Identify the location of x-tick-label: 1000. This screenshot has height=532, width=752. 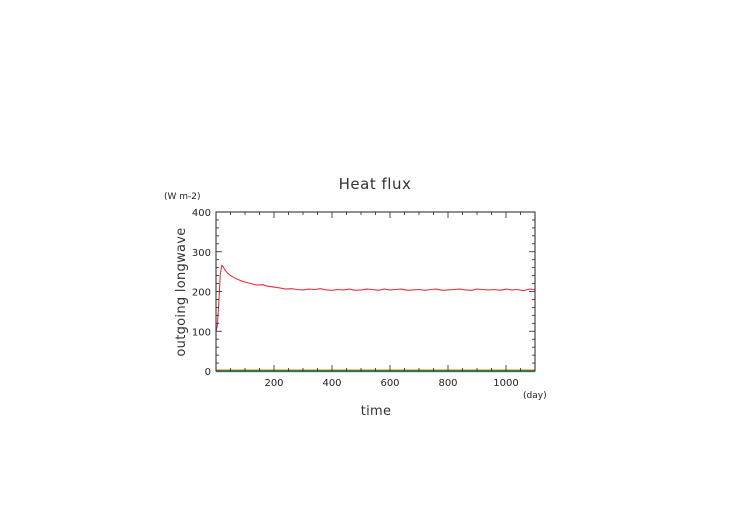
(505, 383).